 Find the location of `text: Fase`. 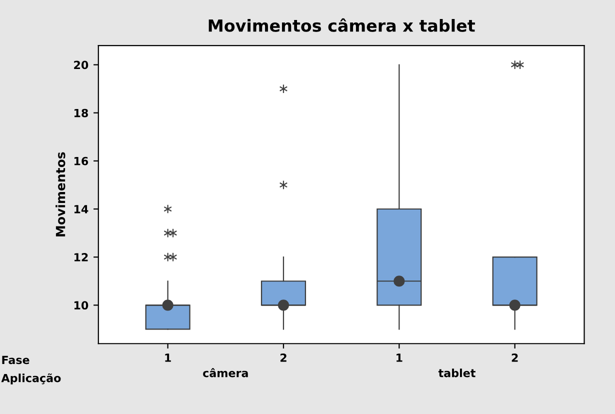

text: Fase is located at coordinates (16, 360).